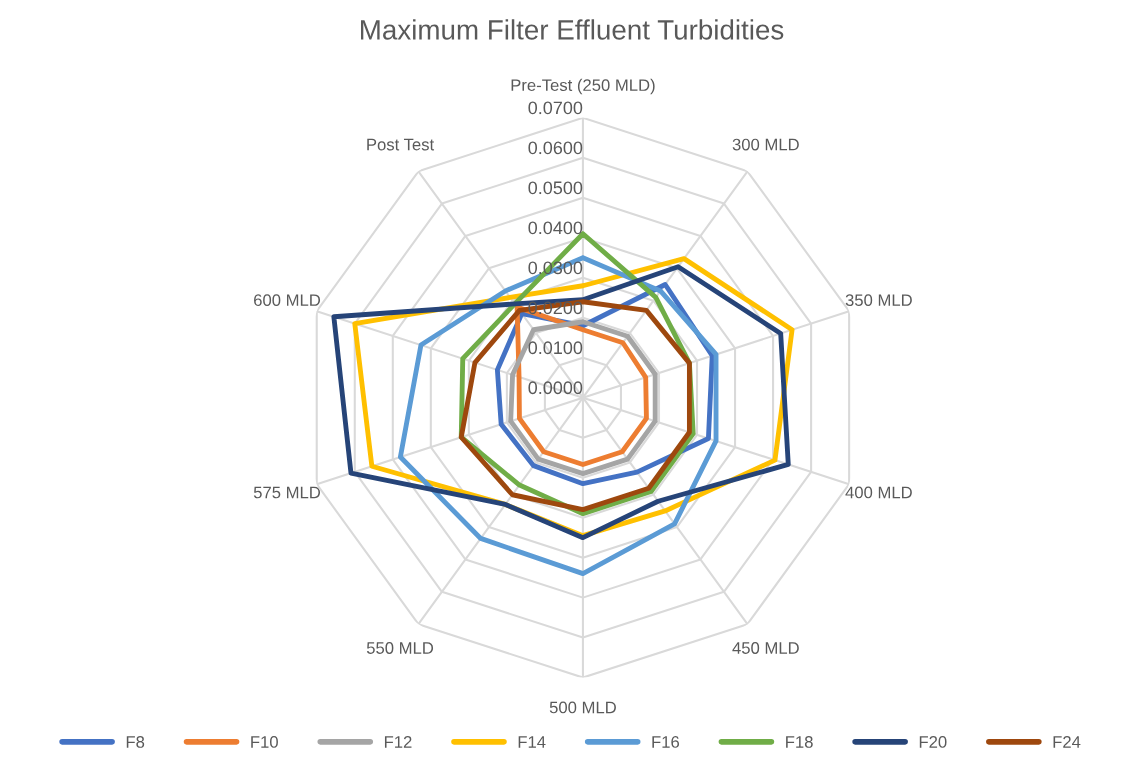 The height and width of the screenshot is (770, 1143). Describe the element at coordinates (1067, 742) in the screenshot. I see `legend-label: F24` at that location.